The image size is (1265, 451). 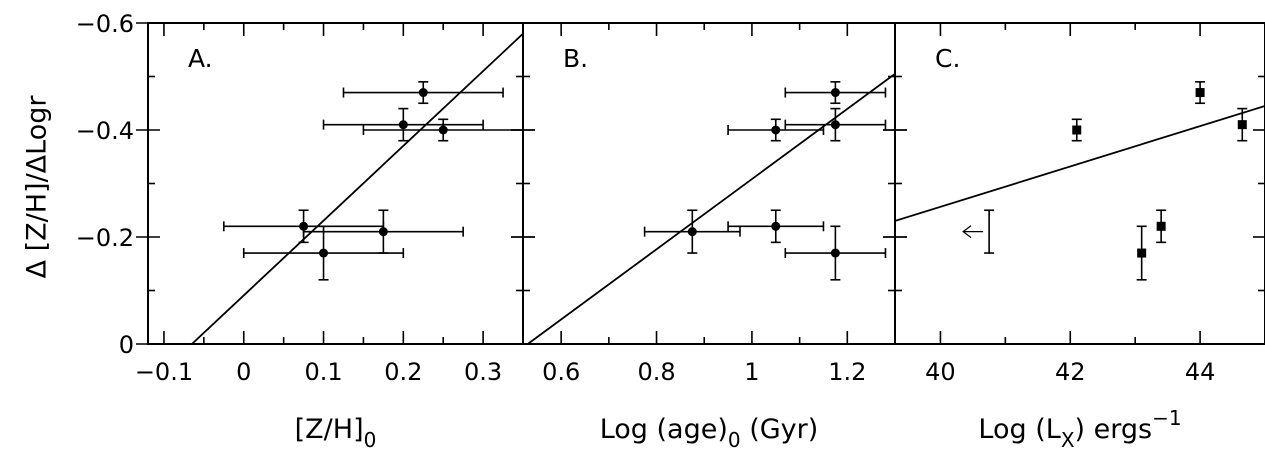 What do you see at coordinates (1079, 428) in the screenshot?
I see `x-axis-label: Log (LX) ergs−1` at bounding box center [1079, 428].